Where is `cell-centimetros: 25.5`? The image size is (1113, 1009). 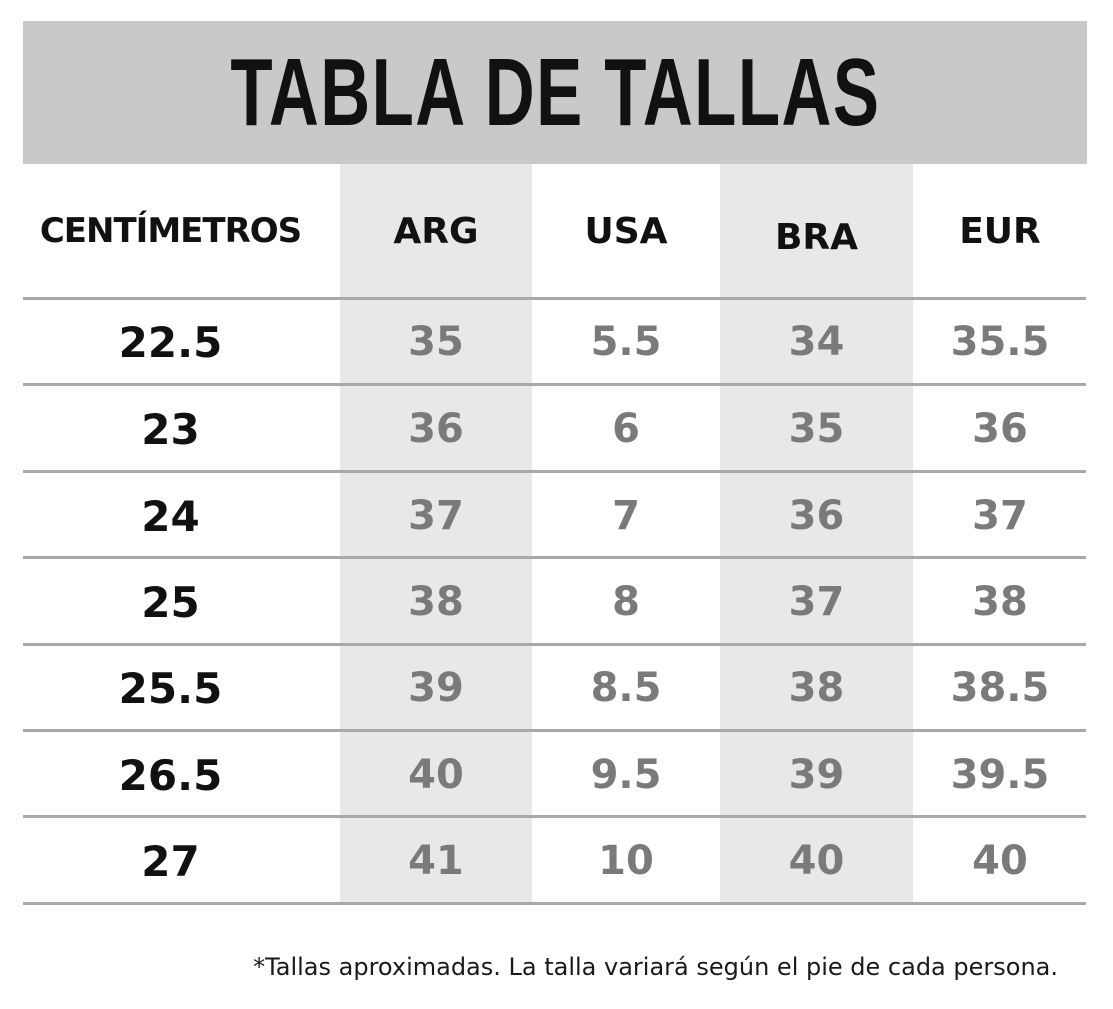 cell-centimetros: 25.5 is located at coordinates (170, 688).